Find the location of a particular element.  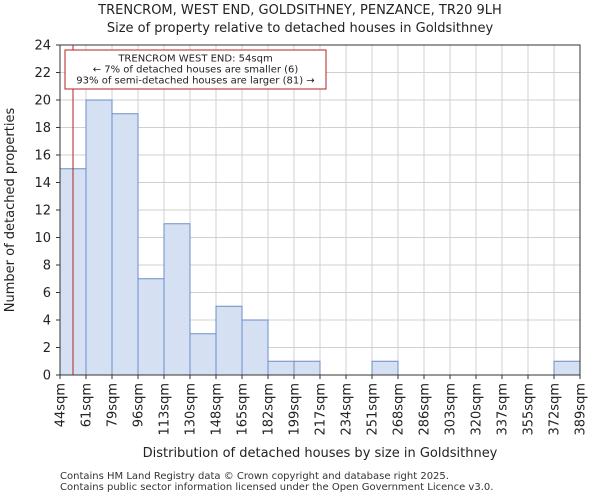

bar-148sqm is located at coordinates (229, 340).